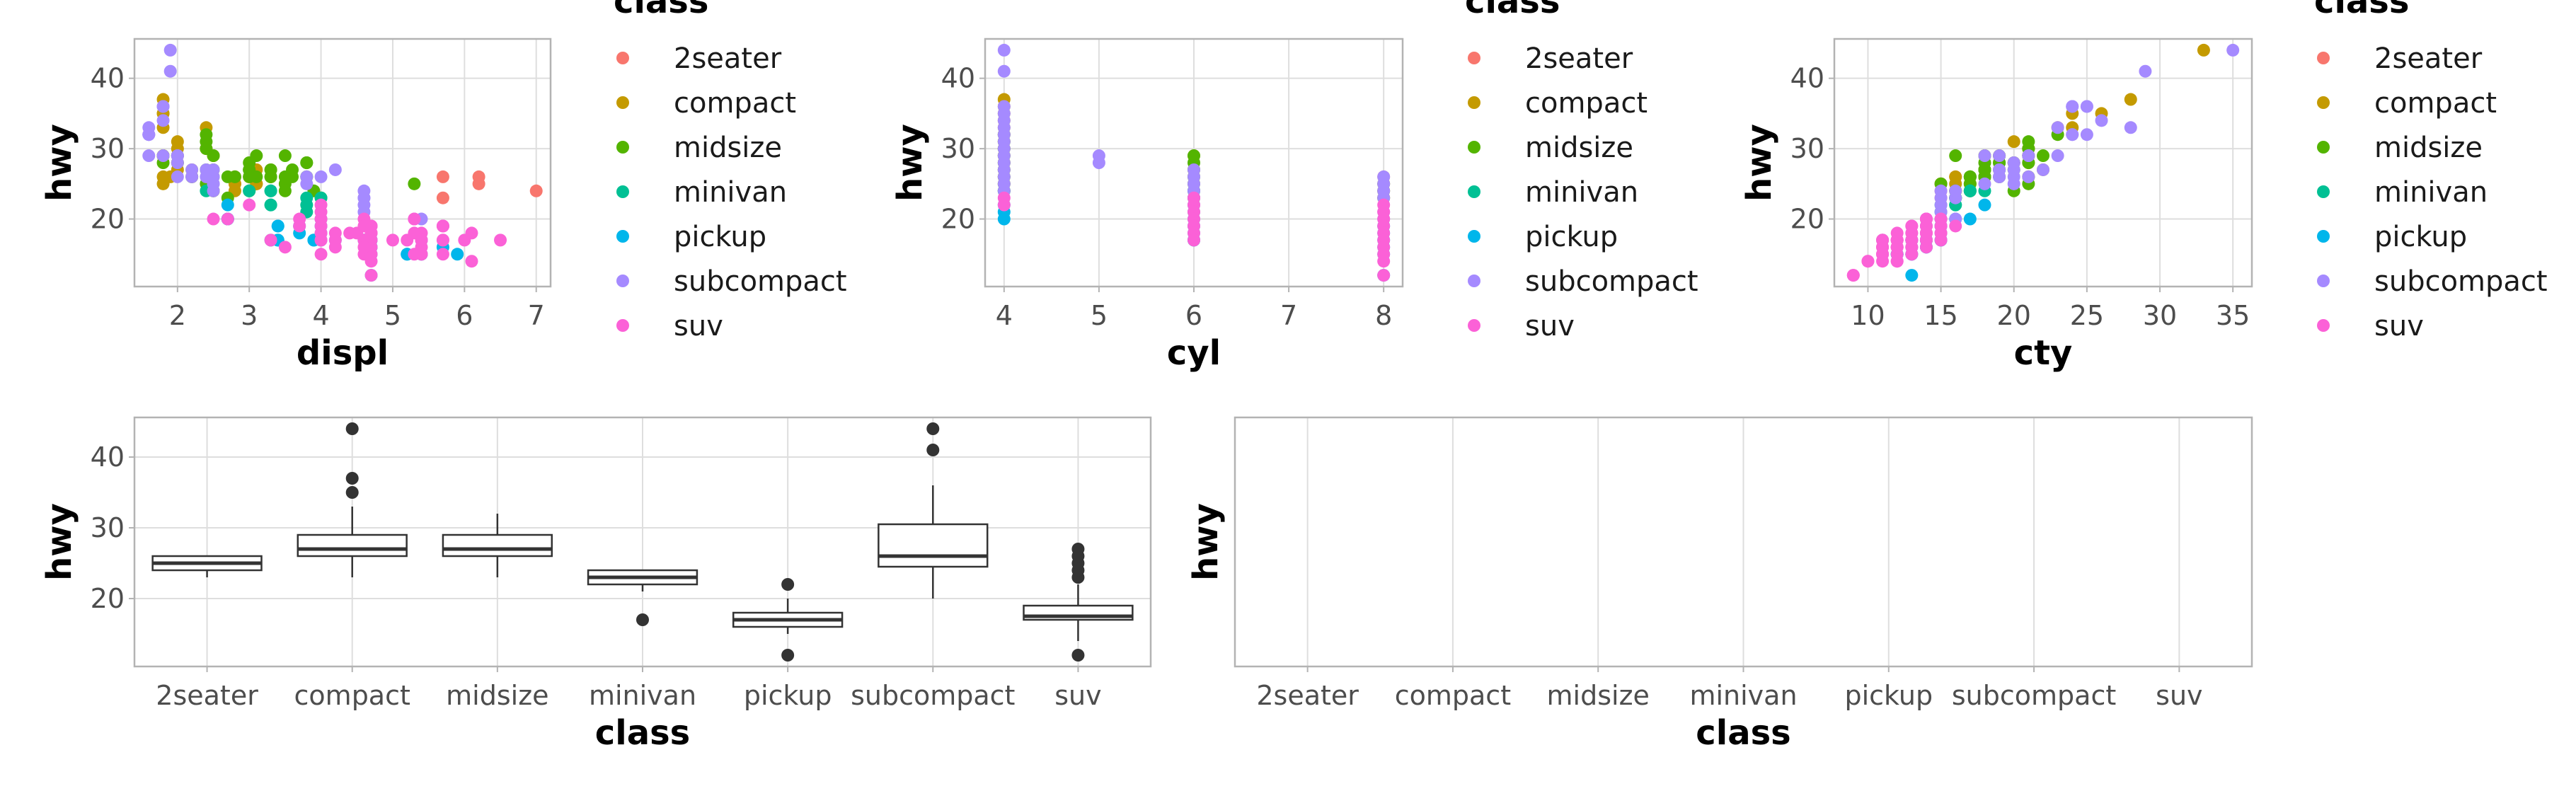 The image size is (2576, 791). Describe the element at coordinates (343, 353) in the screenshot. I see `x-axis-title: displ` at that location.